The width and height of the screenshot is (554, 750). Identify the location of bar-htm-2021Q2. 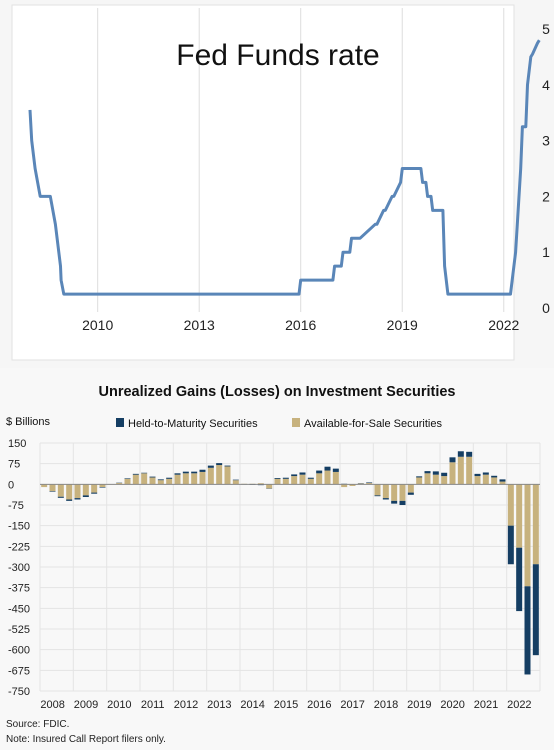
(485, 473).